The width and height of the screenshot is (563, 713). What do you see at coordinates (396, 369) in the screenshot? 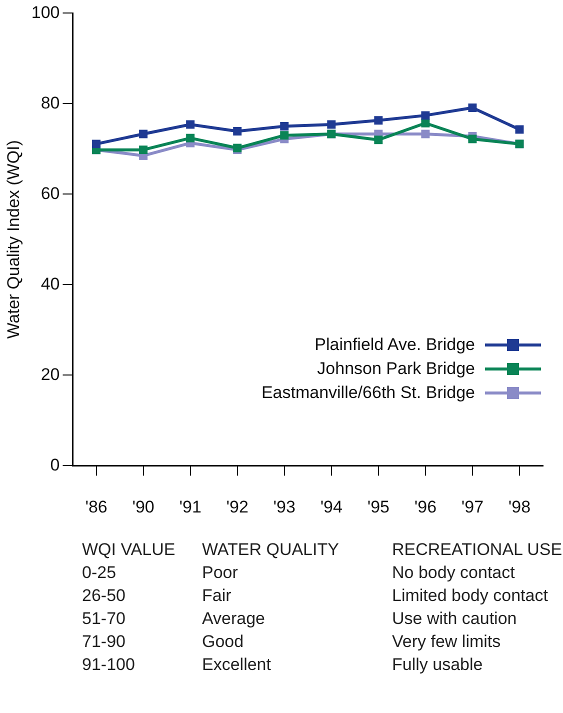
I see `legend-label: Johnson Park Bridge` at bounding box center [396, 369].